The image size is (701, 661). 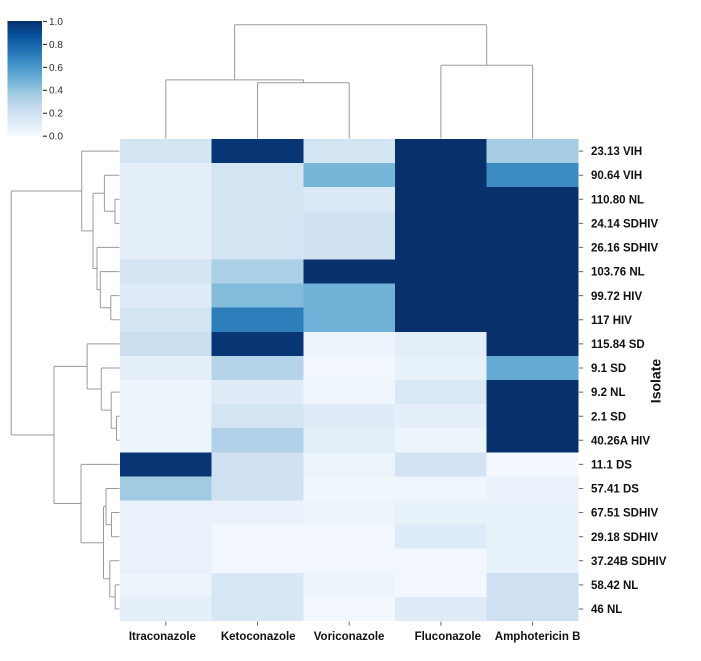 What do you see at coordinates (538, 637) in the screenshot?
I see `svg-text: Amphotericin B` at bounding box center [538, 637].